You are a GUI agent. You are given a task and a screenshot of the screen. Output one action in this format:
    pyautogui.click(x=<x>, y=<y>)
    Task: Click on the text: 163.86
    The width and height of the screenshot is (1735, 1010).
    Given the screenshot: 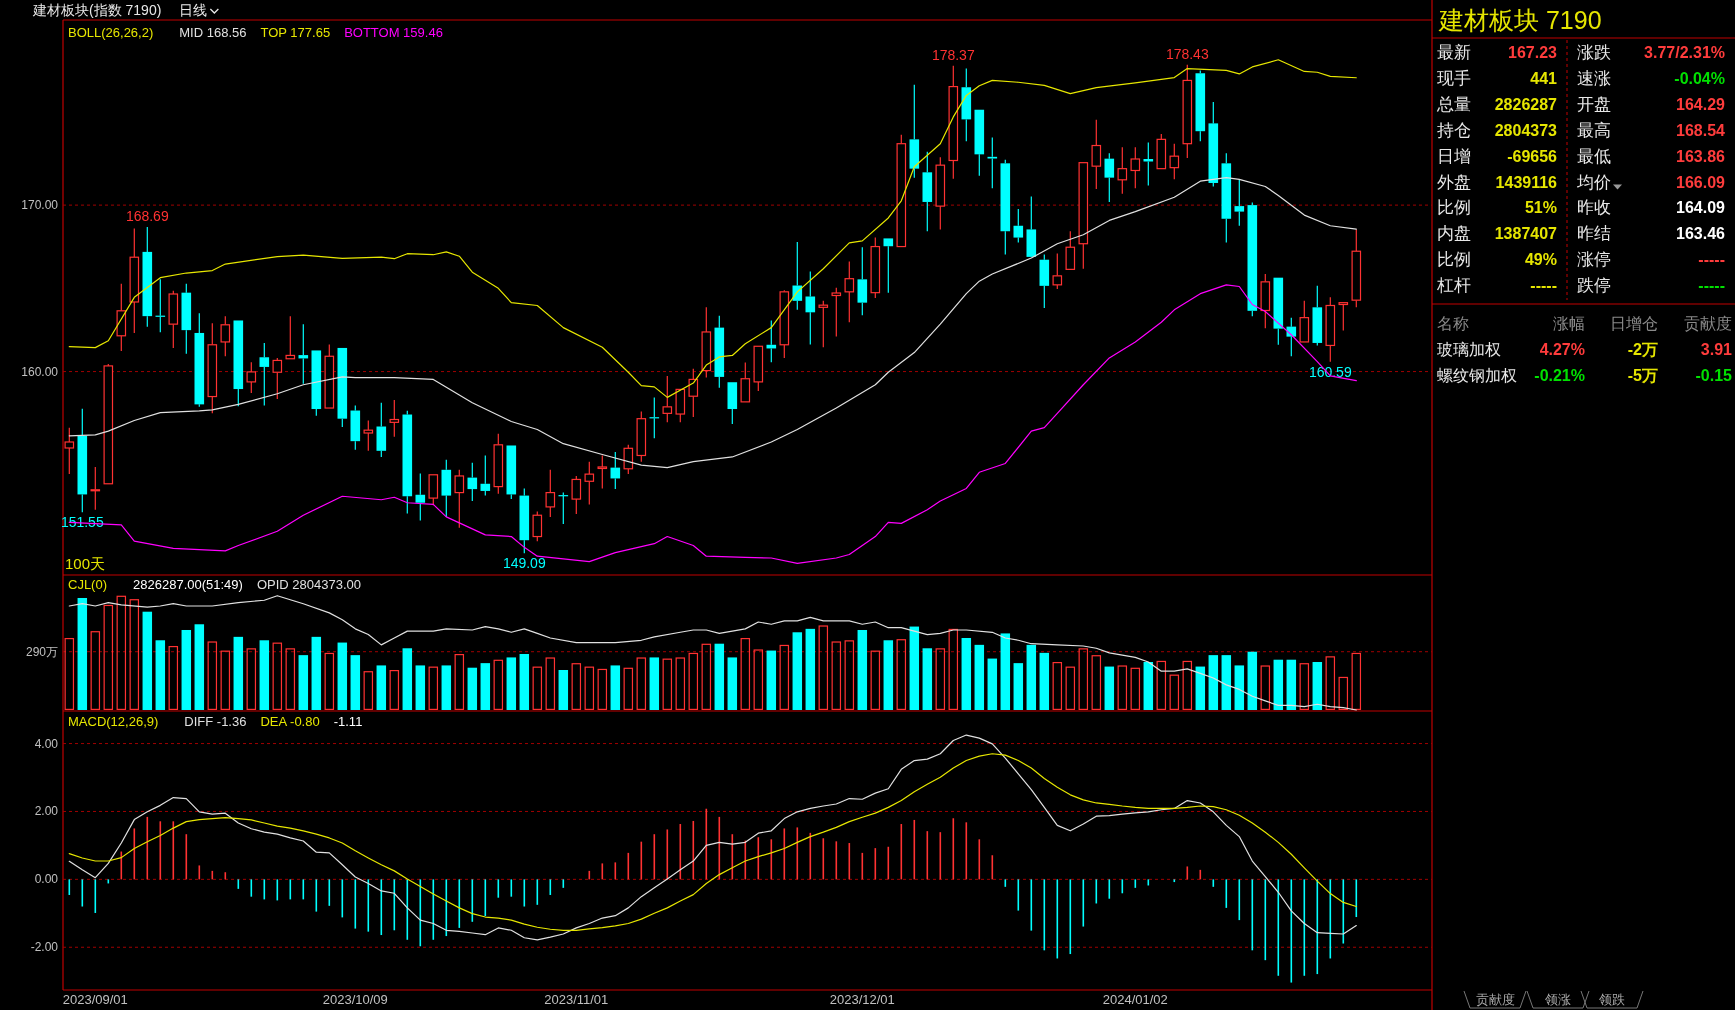 What is the action you would take?
    pyautogui.click(x=1701, y=156)
    